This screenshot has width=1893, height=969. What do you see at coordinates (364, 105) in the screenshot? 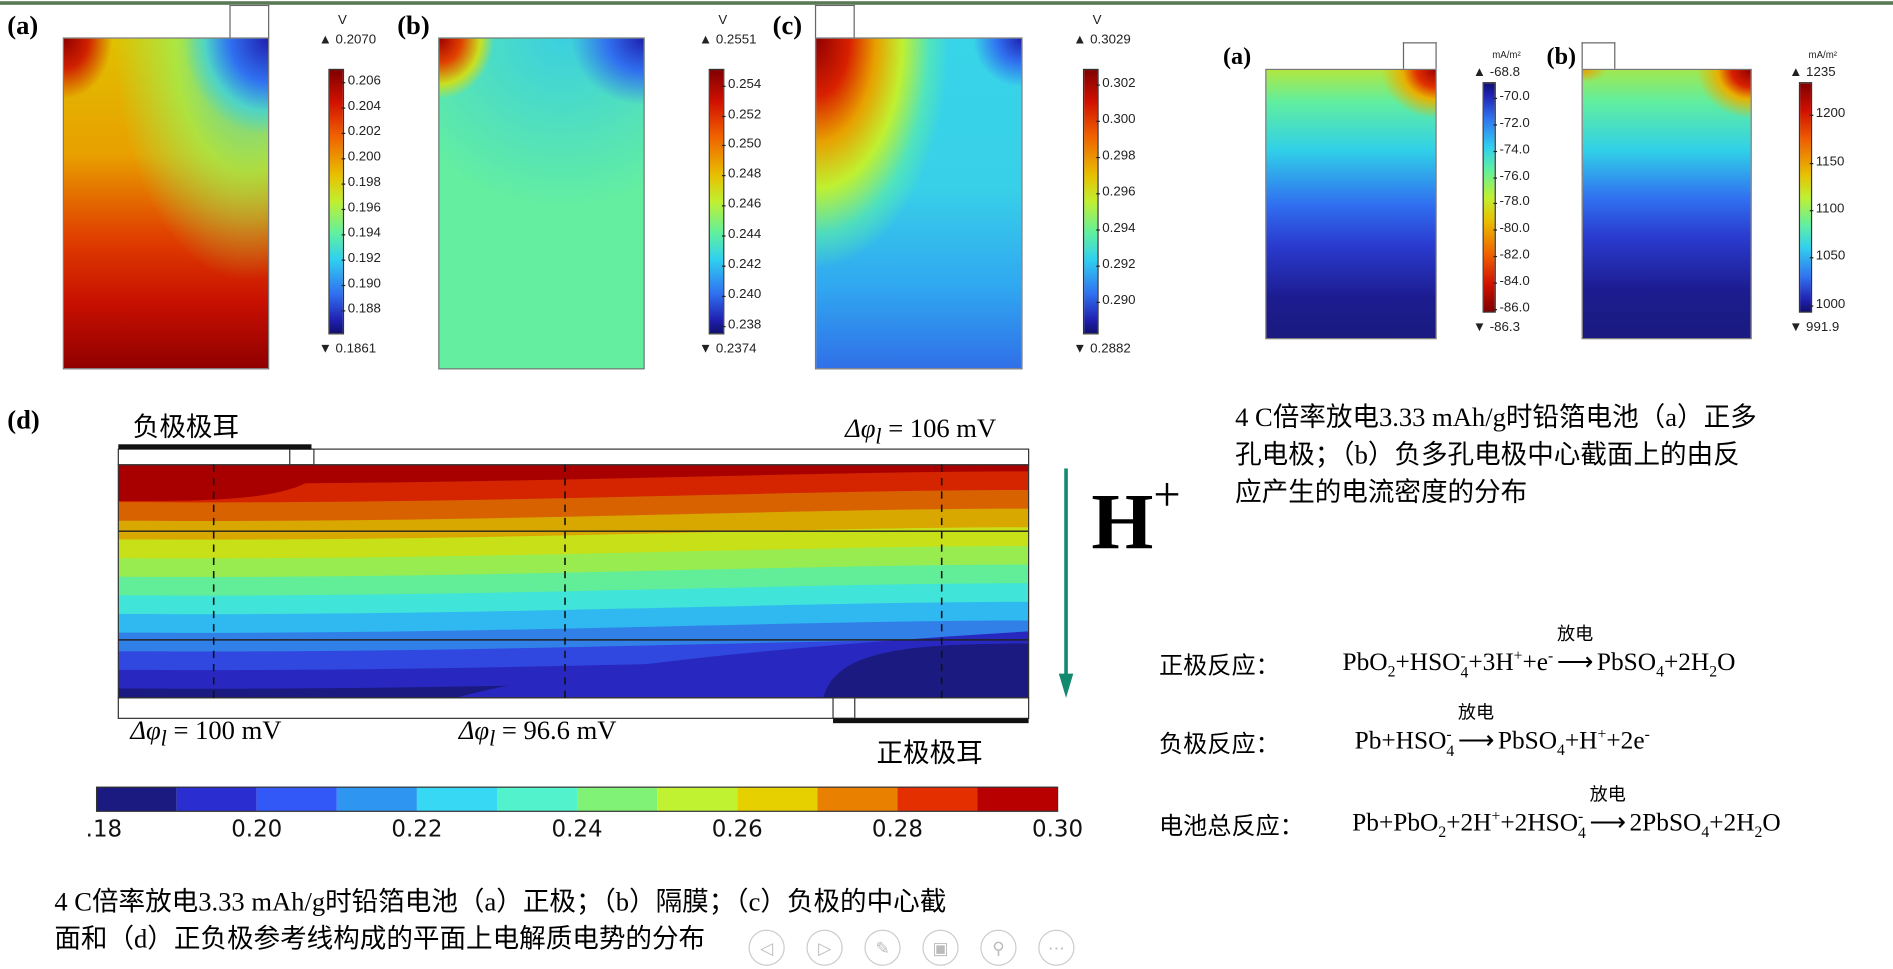
I see `colorbar-a-tick-label: 0.204` at bounding box center [364, 105].